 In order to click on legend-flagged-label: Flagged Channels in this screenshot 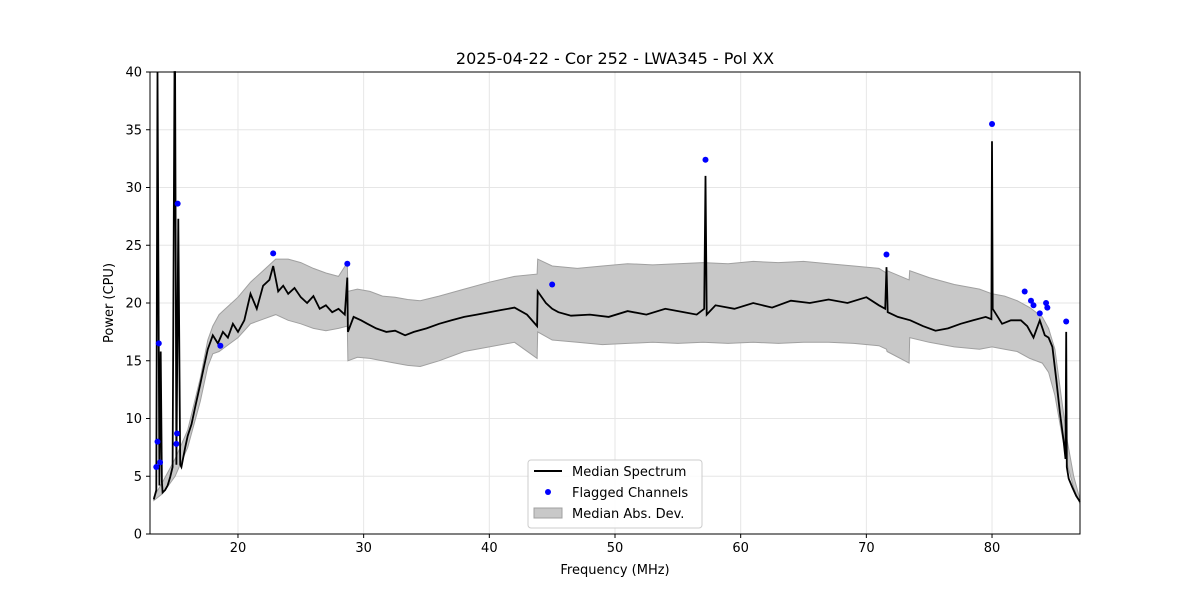, I will do `click(630, 493)`.